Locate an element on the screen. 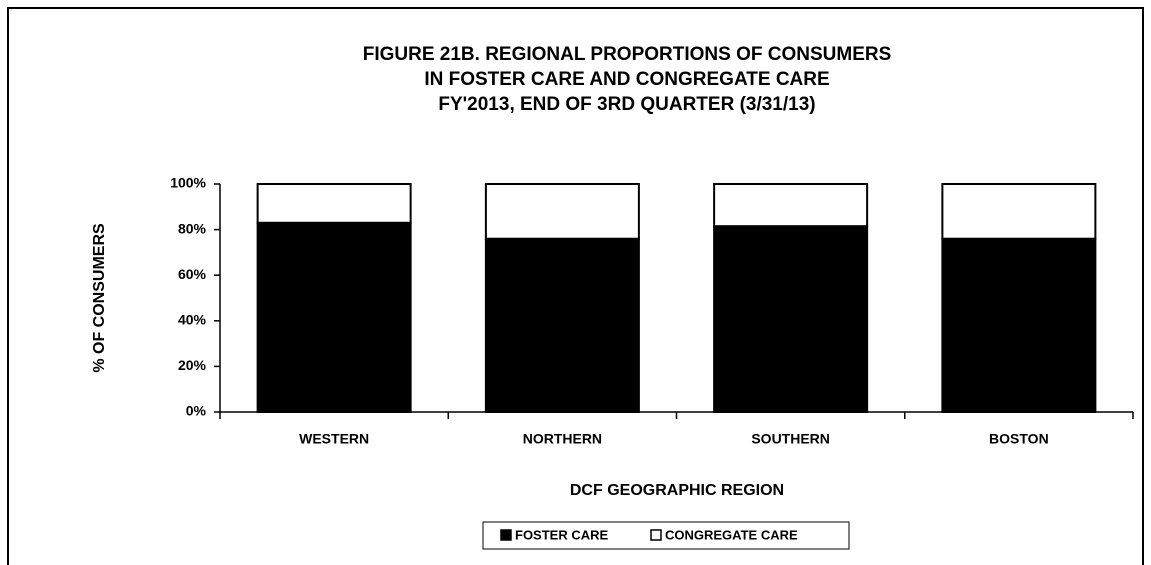 The image size is (1151, 565). y-axis-label: % OF CONSUMERS is located at coordinates (99, 298).